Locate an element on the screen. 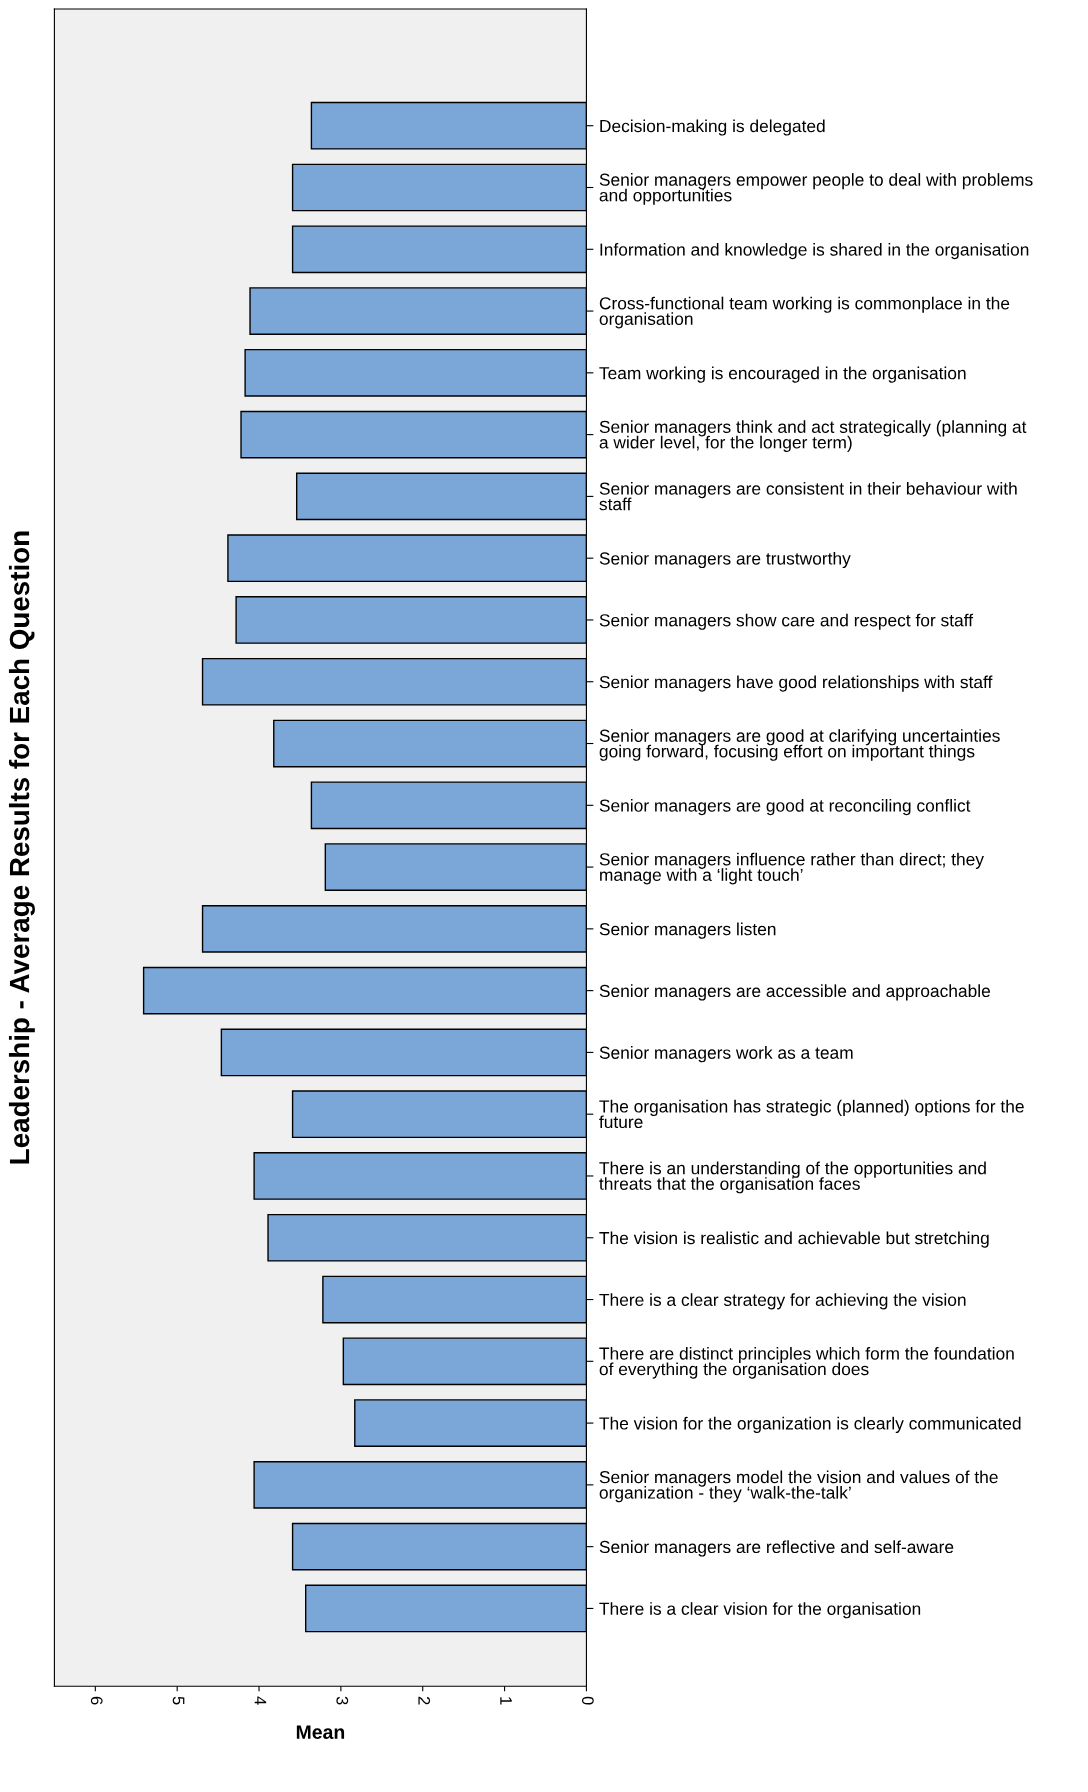 The image size is (1088, 1792). y-tick-label: Senior managers have good relationships with staff is located at coordinates (796, 683).